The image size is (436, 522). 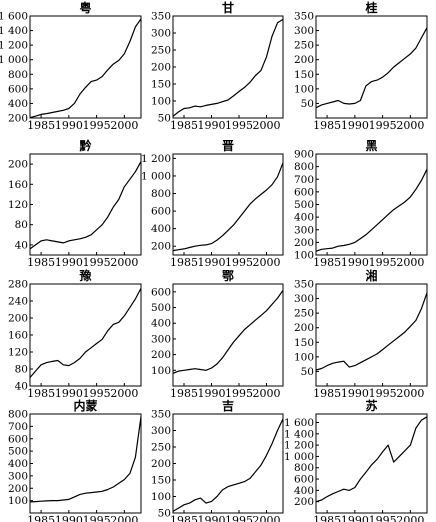 What do you see at coordinates (21, 245) in the screenshot?
I see `y-tick-label: 40` at bounding box center [21, 245].